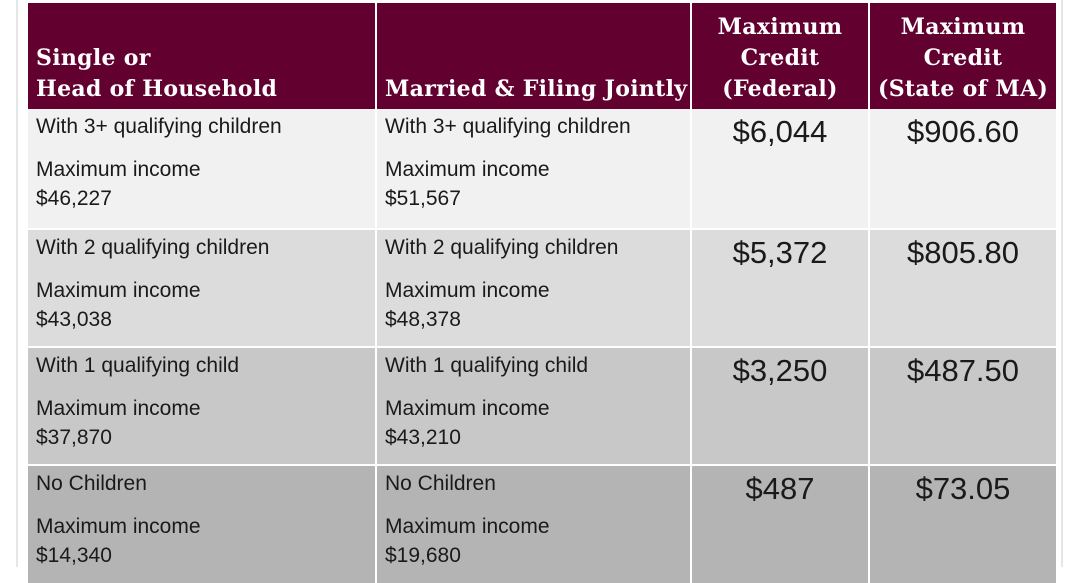 This screenshot has height=583, width=1081. What do you see at coordinates (157, 89) in the screenshot?
I see `header-single-line: Head of Household` at bounding box center [157, 89].